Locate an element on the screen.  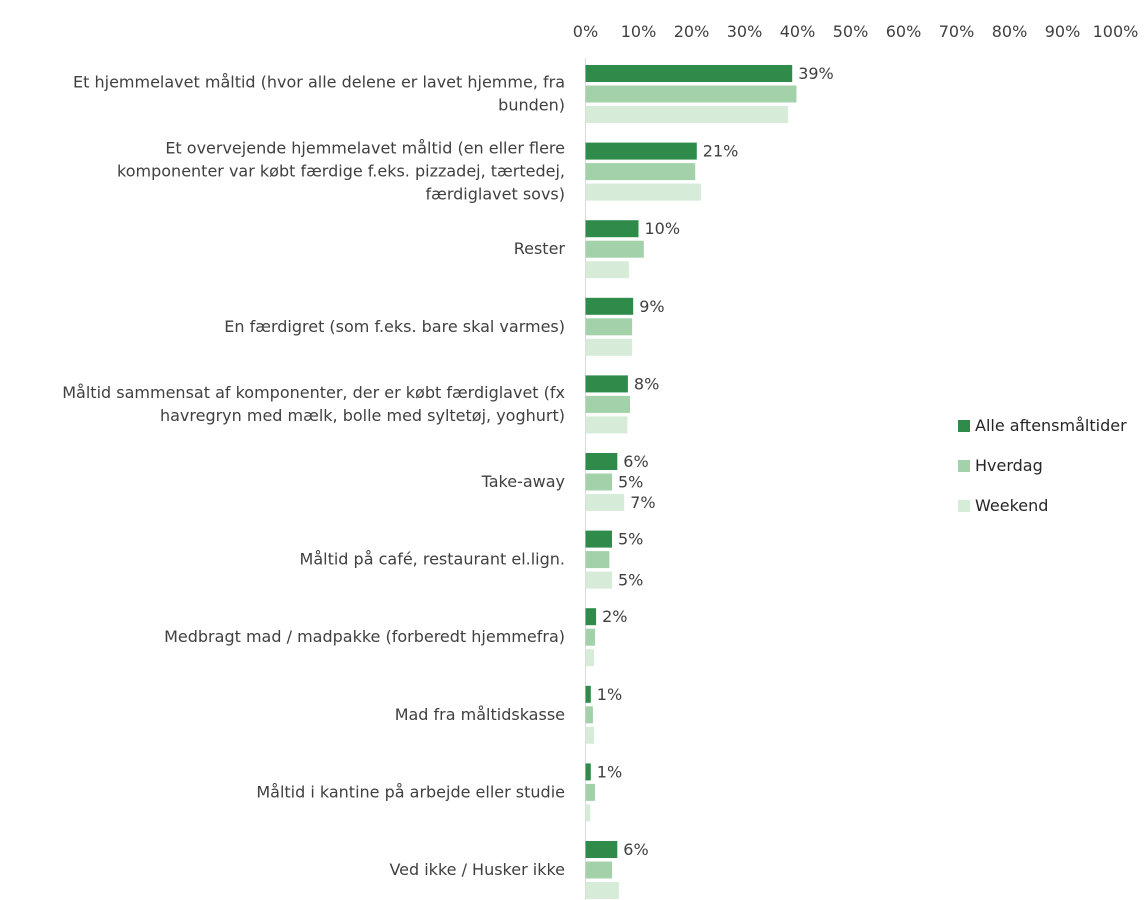
x-tick-label: 90% is located at coordinates (1063, 31).